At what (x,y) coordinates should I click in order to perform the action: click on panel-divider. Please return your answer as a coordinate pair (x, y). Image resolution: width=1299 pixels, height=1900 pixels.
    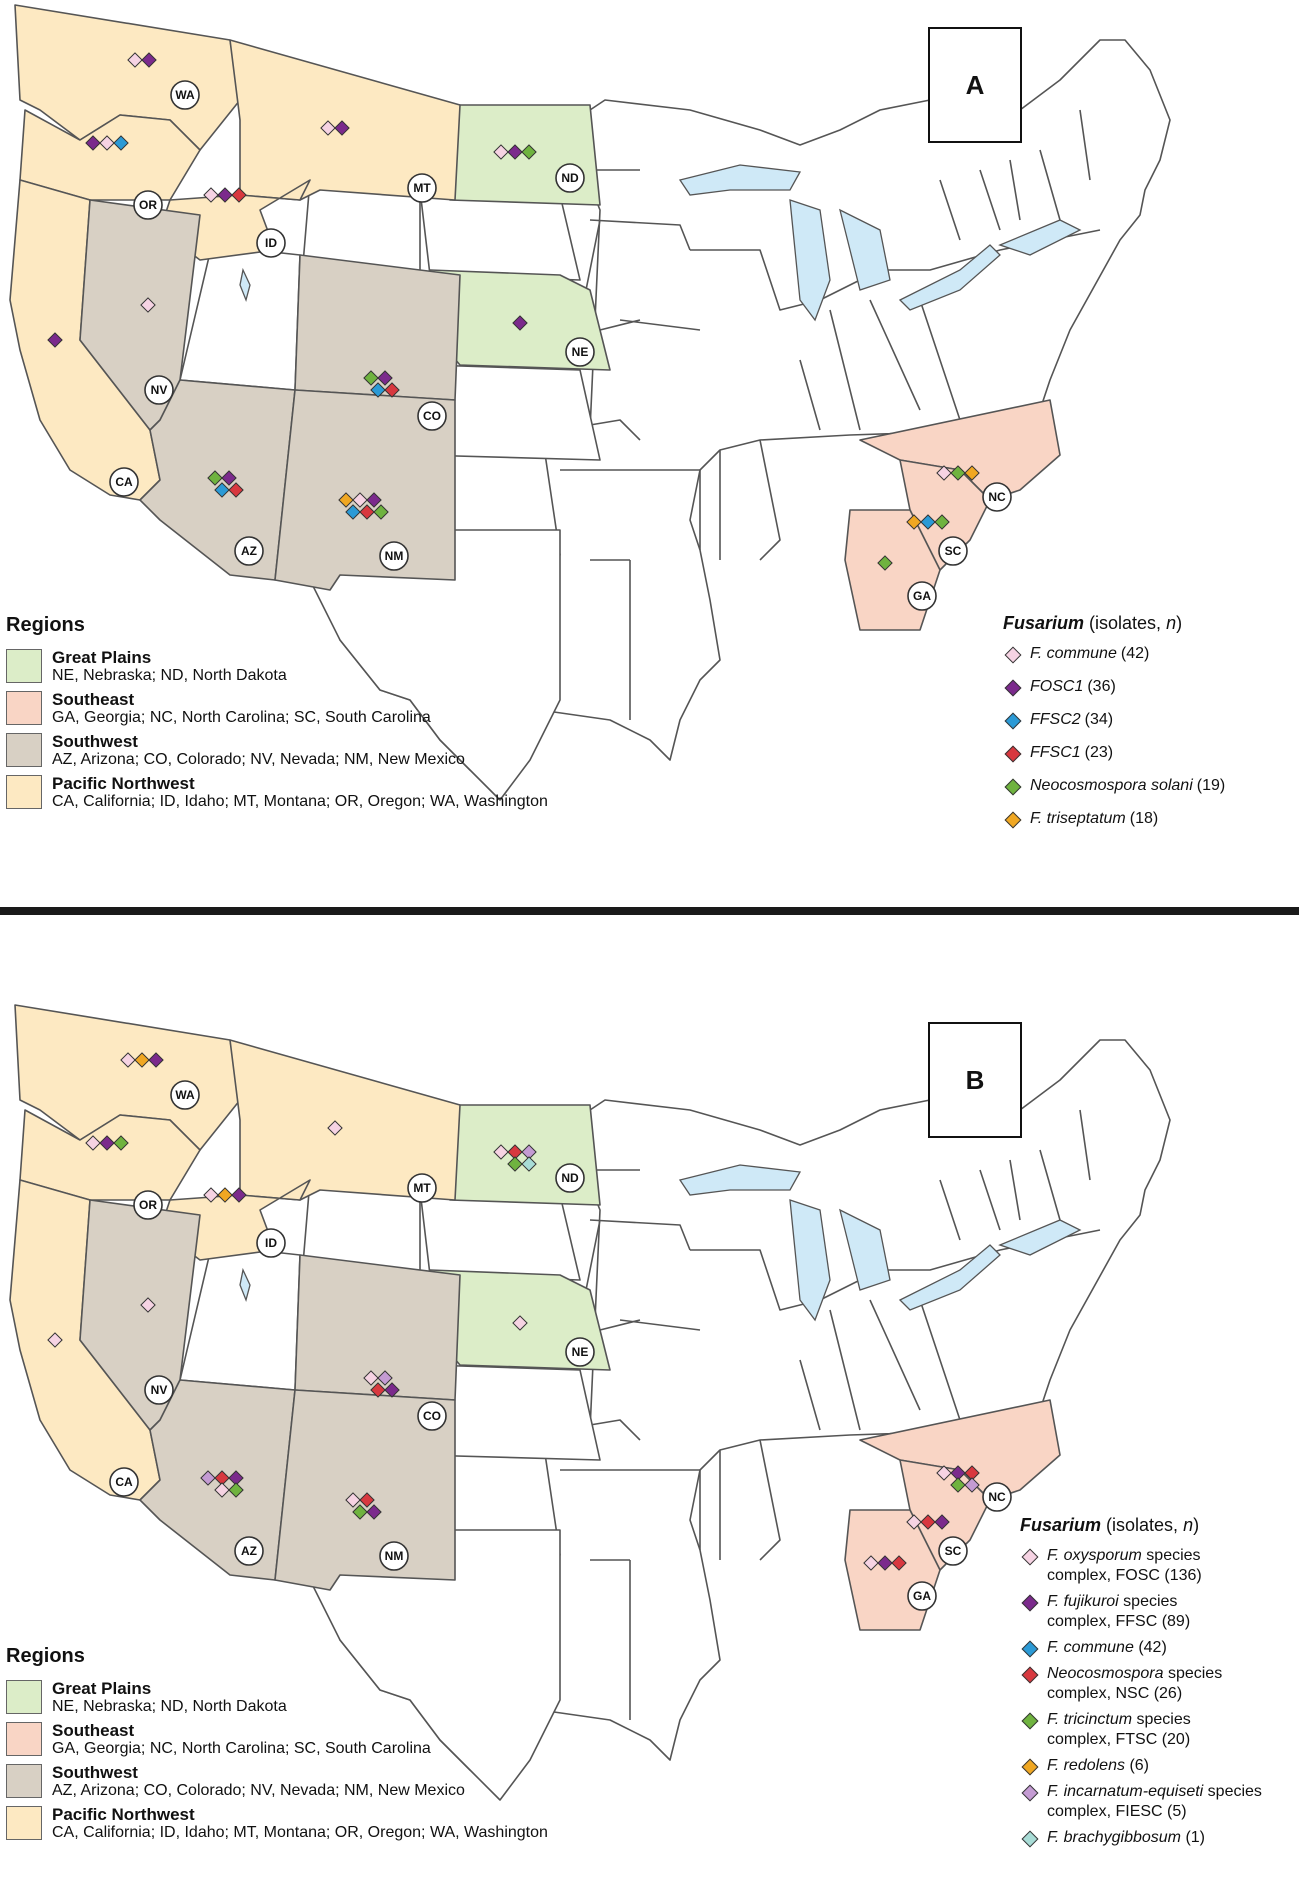
    Looking at the image, I should click on (649, 911).